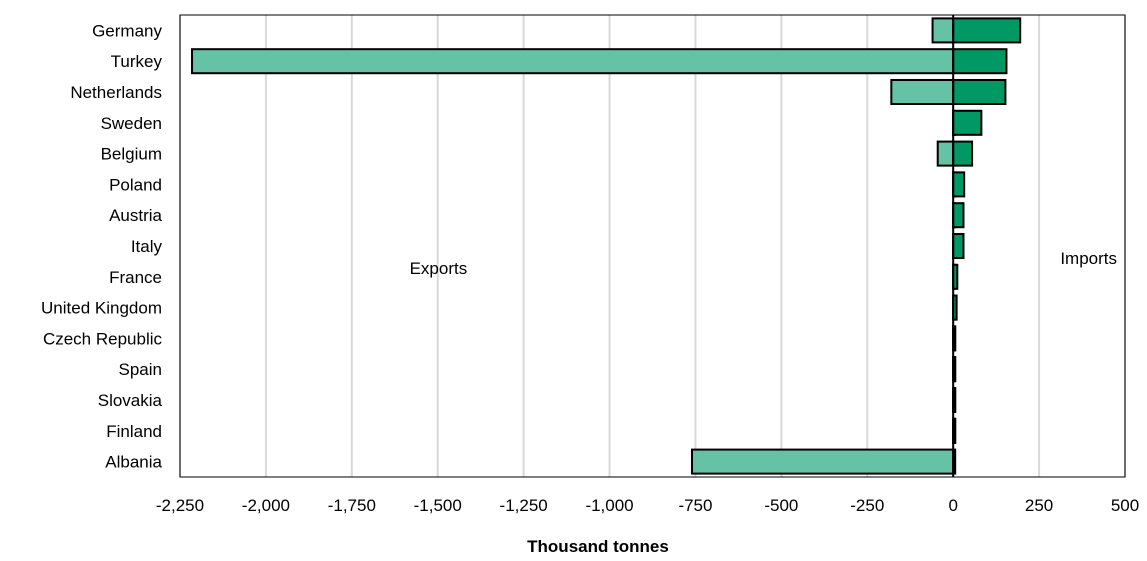 The image size is (1147, 561). Describe the element at coordinates (134, 431) in the screenshot. I see `category-label-finland: Finland` at that location.